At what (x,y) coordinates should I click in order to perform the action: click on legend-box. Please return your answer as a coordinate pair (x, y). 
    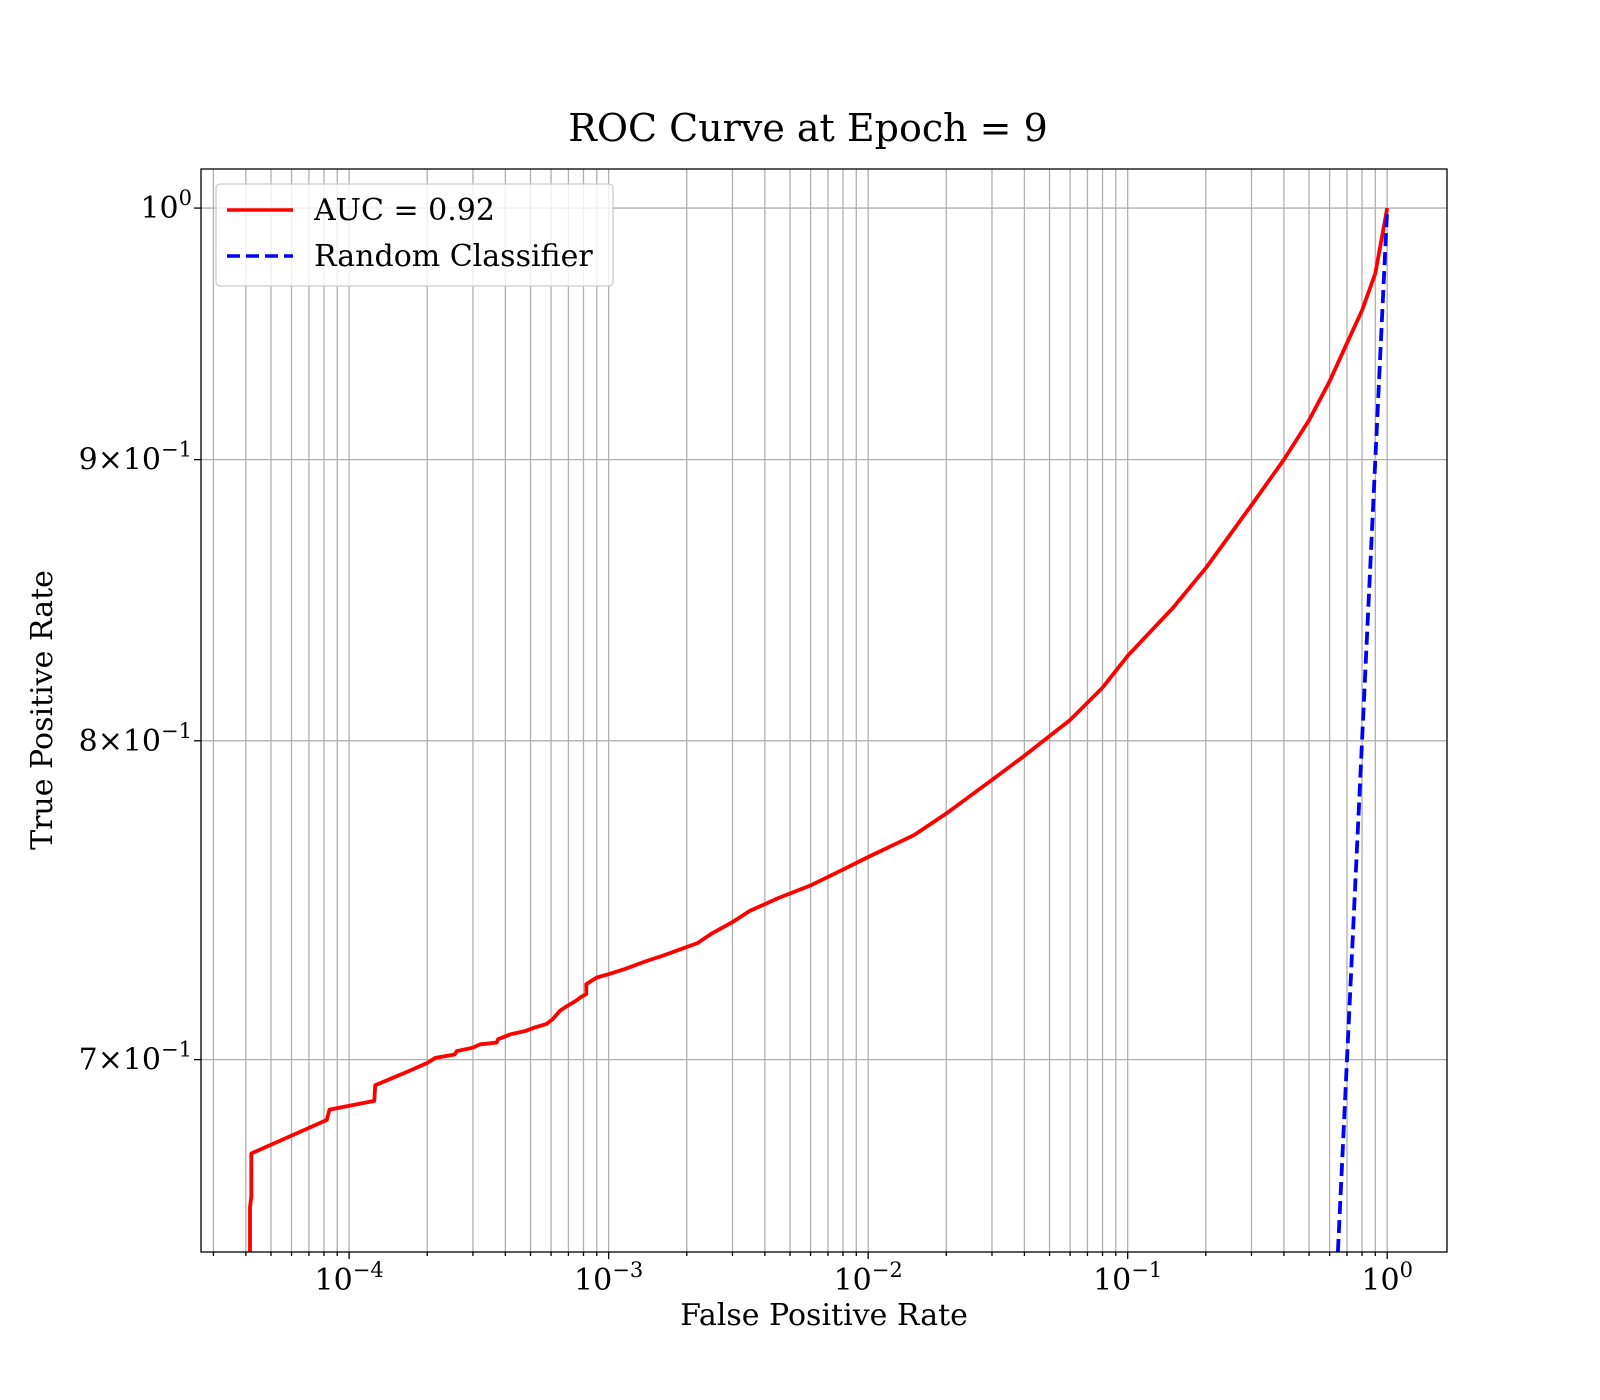
    Looking at the image, I should click on (414, 235).